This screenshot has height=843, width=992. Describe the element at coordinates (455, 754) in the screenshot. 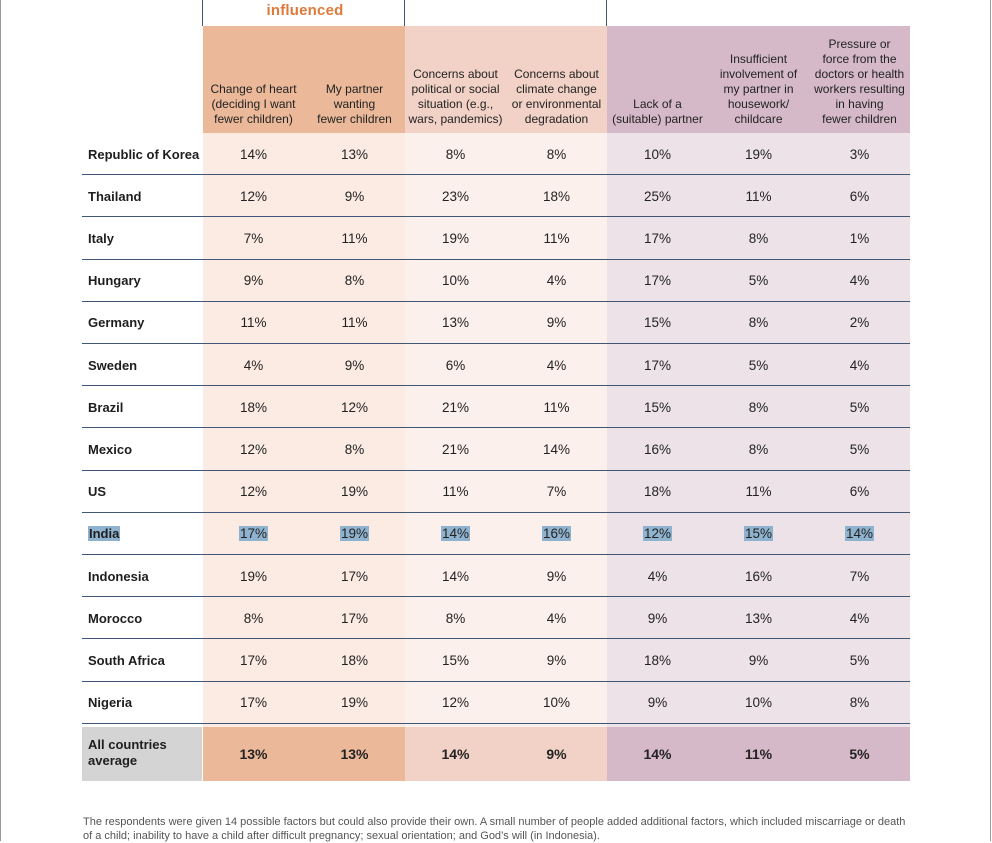

I see `column-average-bg` at that location.